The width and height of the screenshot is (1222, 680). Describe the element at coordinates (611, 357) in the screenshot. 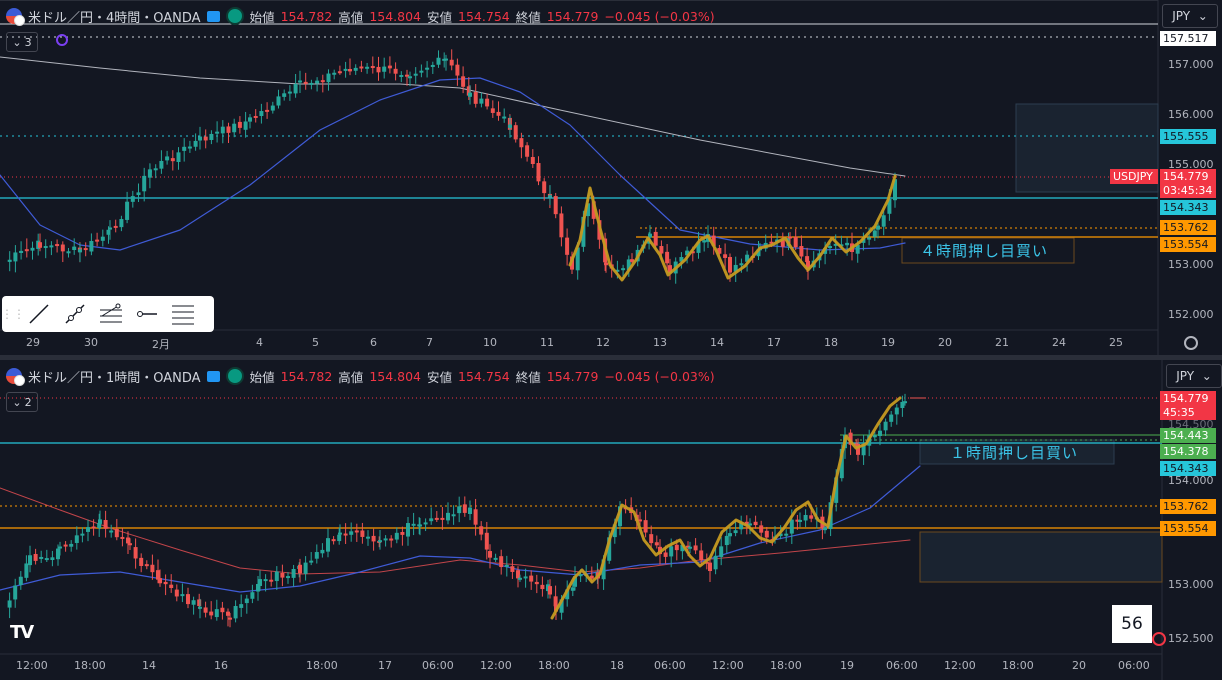

I see `pane-divider` at that location.